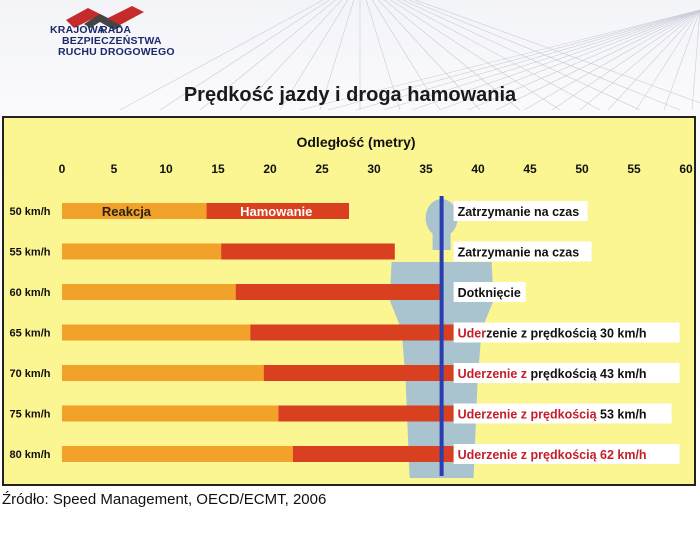 The height and width of the screenshot is (543, 700). What do you see at coordinates (686, 169) in the screenshot?
I see `x-tick-label: 60` at bounding box center [686, 169].